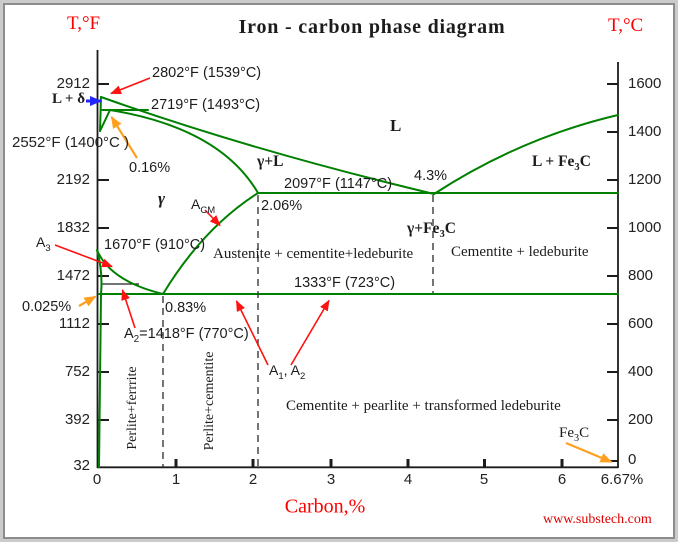 The image size is (678, 542). Describe the element at coordinates (203, 206) in the screenshot. I see `acm-label: ACM` at that location.